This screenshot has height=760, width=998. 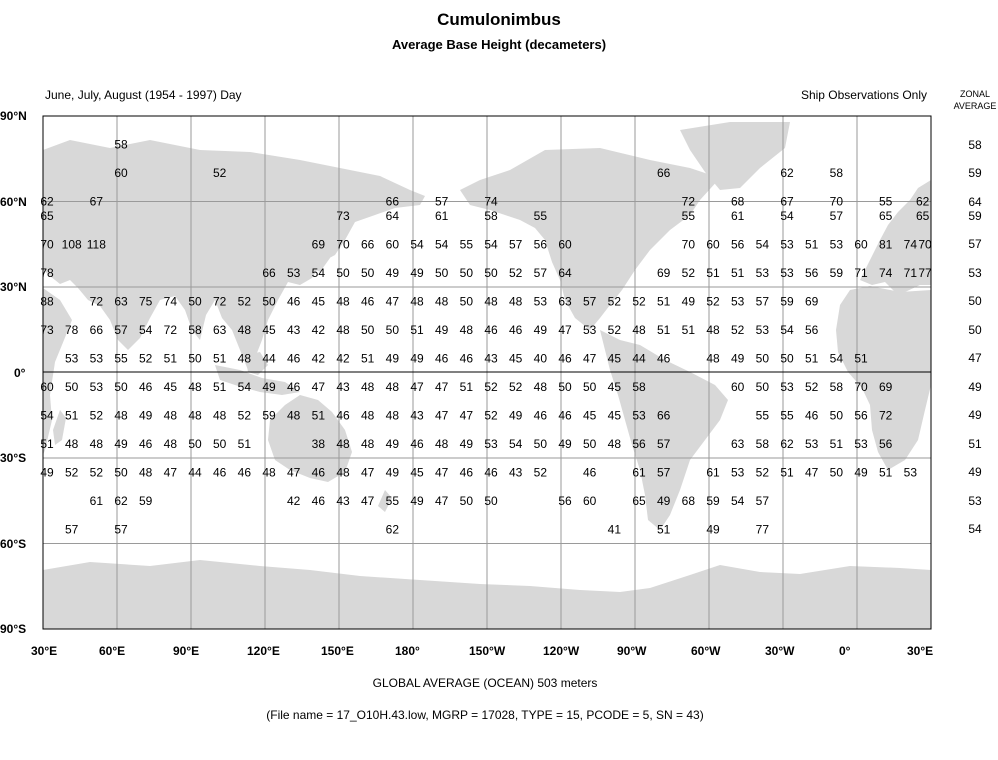 What do you see at coordinates (615, 415) in the screenshot?
I see `grid-cell-value: 45` at bounding box center [615, 415].